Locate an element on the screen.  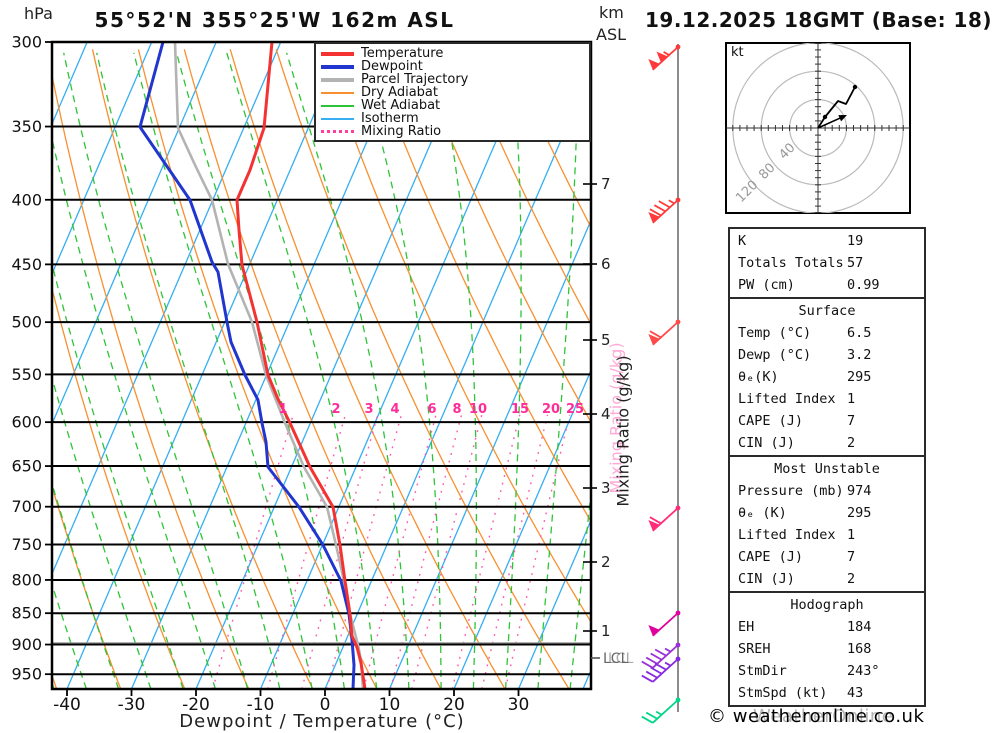
legend-item-dry-adiabat: Dry Adiabat is located at coordinates (455, 92).